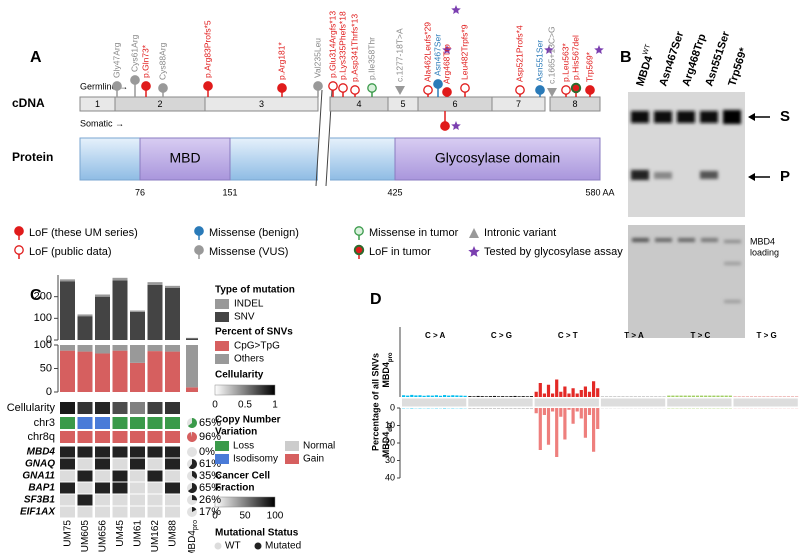 The height and width of the screenshot is (553, 800). I want to click on band-label: P, so click(785, 176).